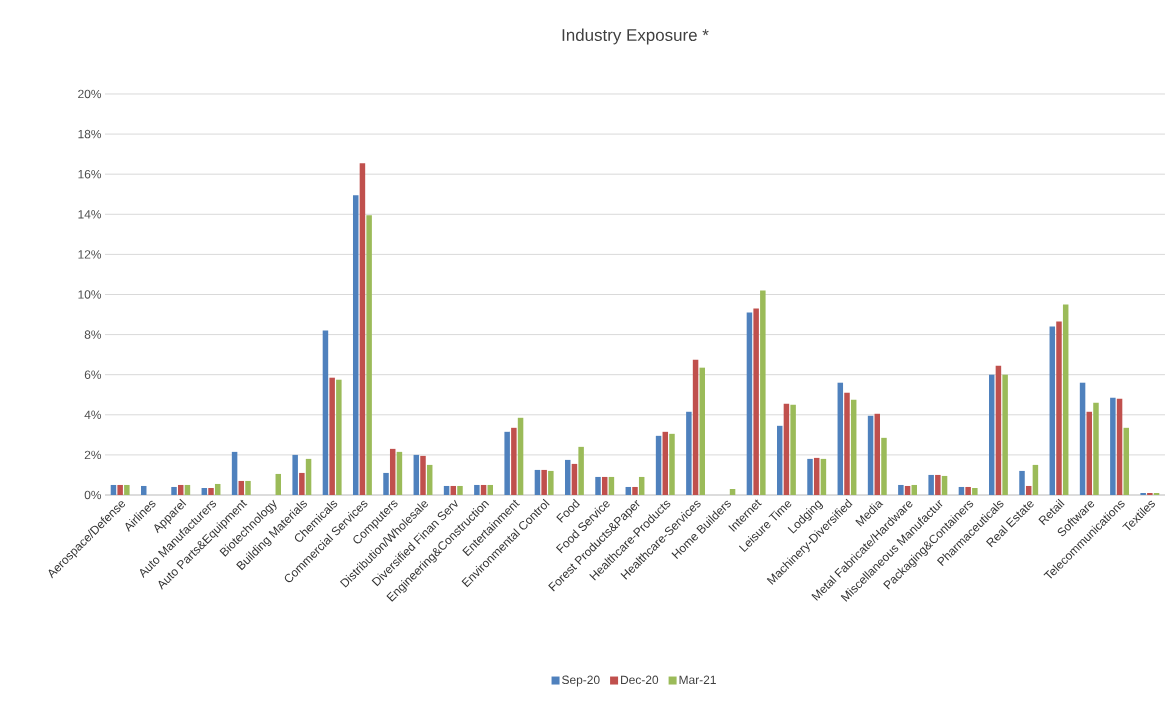 The width and height of the screenshot is (1176, 713). Describe the element at coordinates (90, 254) in the screenshot. I see `y-tick-label: 12%` at that location.